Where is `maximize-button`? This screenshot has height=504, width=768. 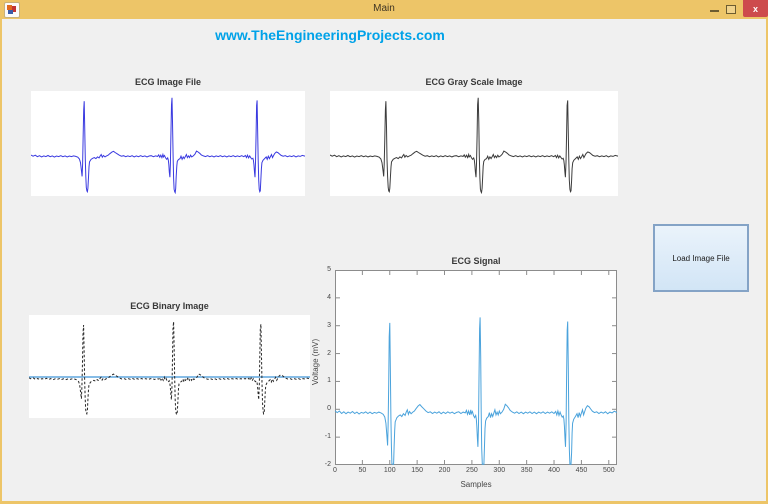 maximize-button is located at coordinates (731, 8).